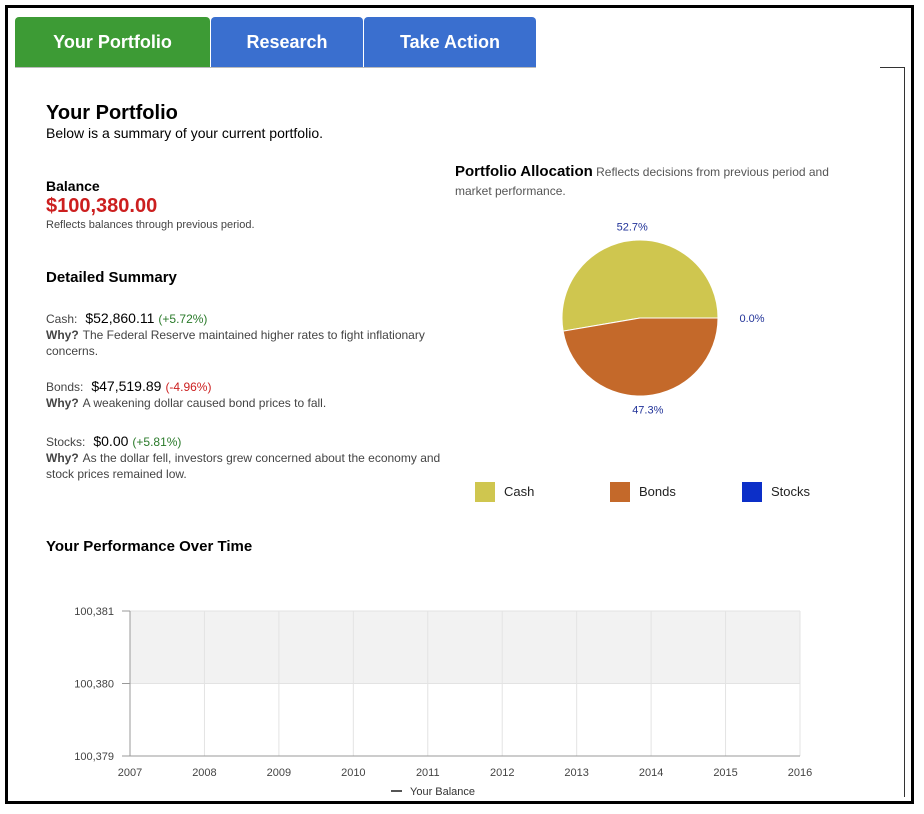  I want to click on pie-label: 52.7%, so click(632, 227).